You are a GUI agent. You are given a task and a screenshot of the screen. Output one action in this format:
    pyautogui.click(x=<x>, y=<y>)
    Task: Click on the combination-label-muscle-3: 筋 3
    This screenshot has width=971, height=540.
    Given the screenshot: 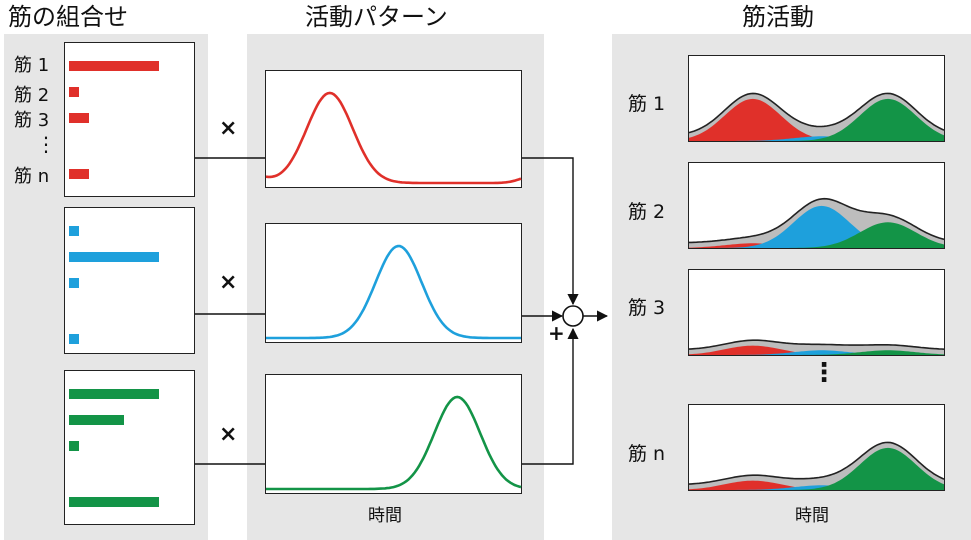 What is the action you would take?
    pyautogui.click(x=32, y=120)
    